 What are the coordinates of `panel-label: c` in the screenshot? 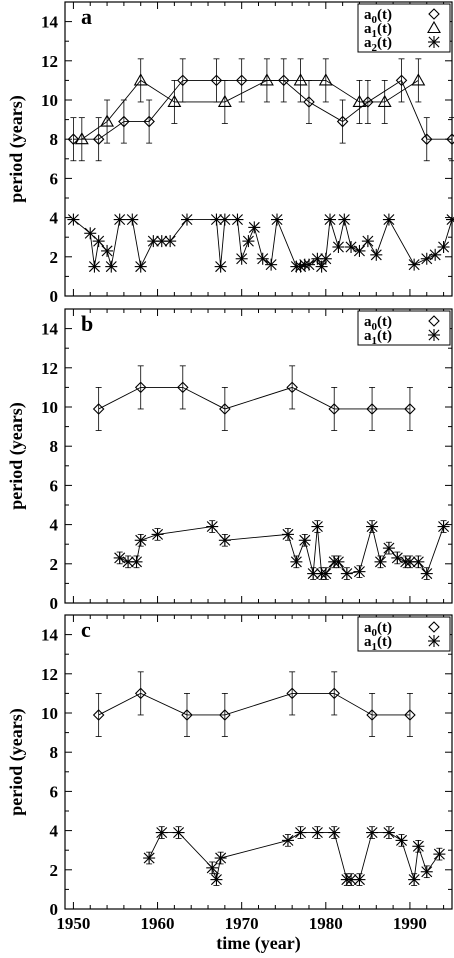 It's located at (86, 629).